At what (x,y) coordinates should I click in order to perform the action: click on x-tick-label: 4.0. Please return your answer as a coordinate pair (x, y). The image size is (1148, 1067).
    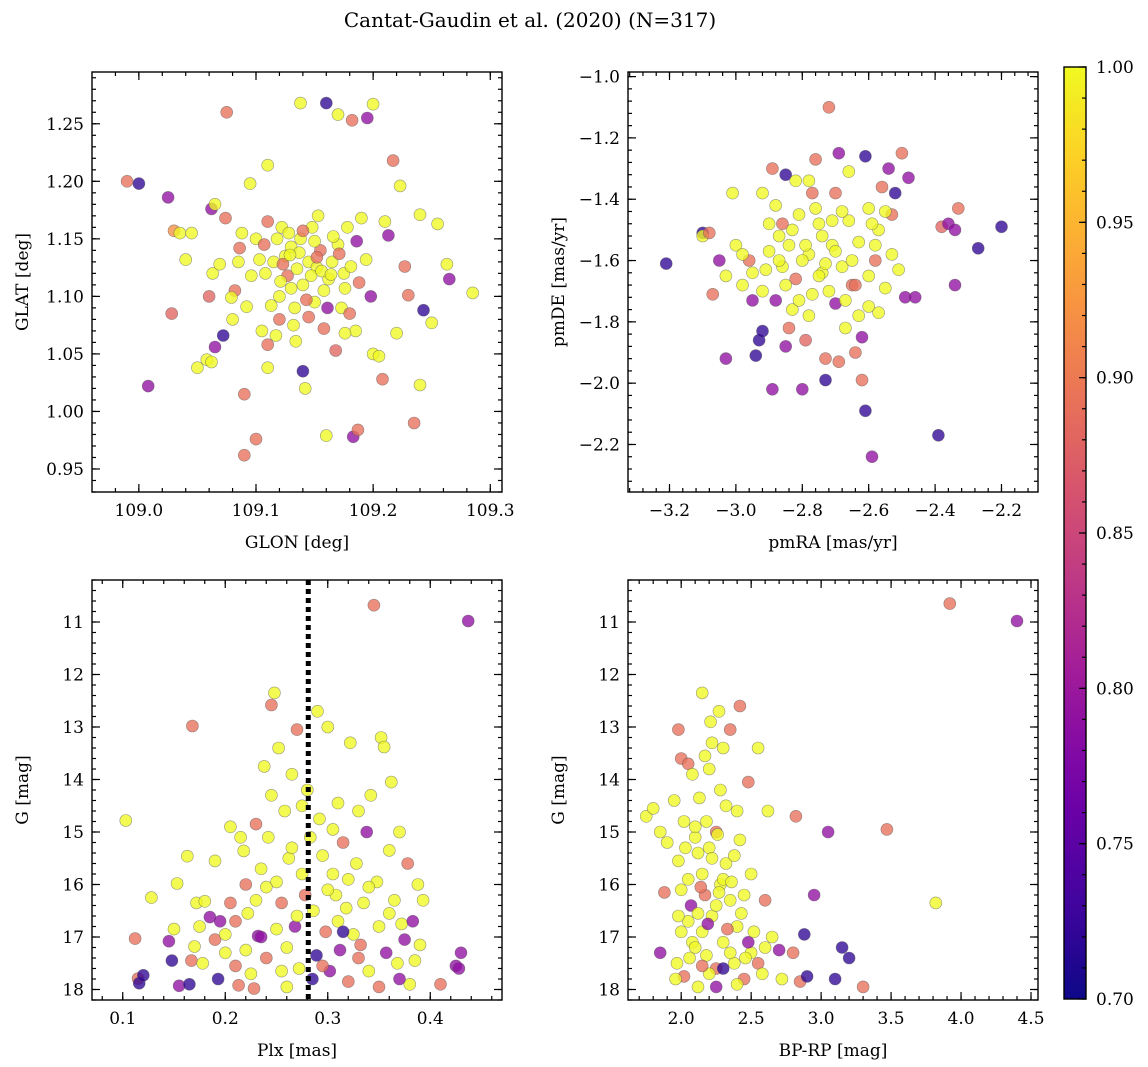
    Looking at the image, I should click on (961, 1019).